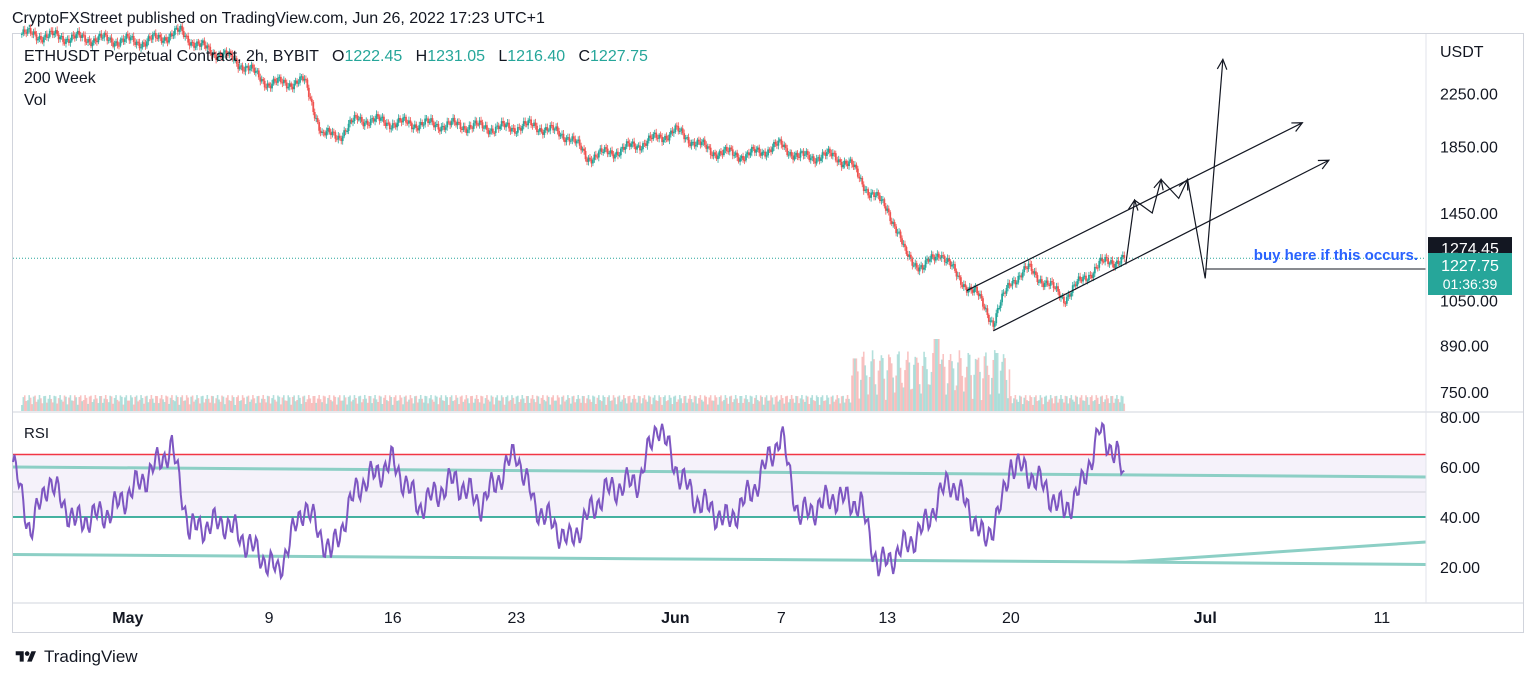 The height and width of the screenshot is (679, 1536). What do you see at coordinates (60, 78) in the screenshot?
I see `legend-indicator-200-week: 200 Week` at bounding box center [60, 78].